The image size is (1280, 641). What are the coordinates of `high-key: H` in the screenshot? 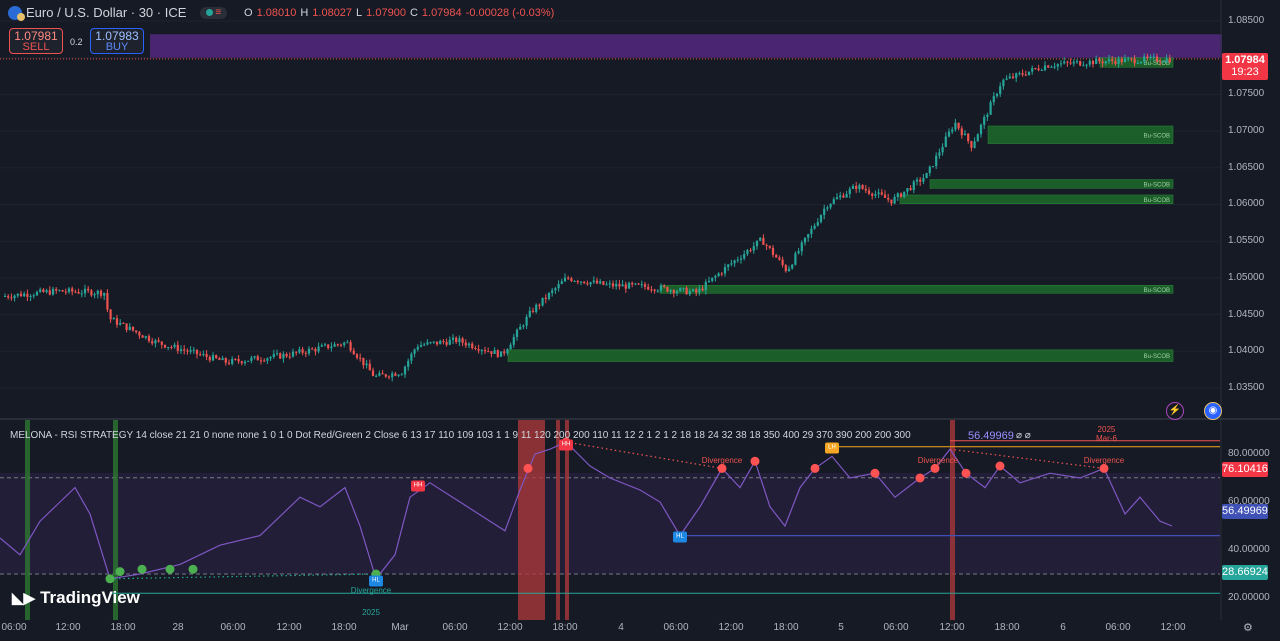 It's located at (304, 13).